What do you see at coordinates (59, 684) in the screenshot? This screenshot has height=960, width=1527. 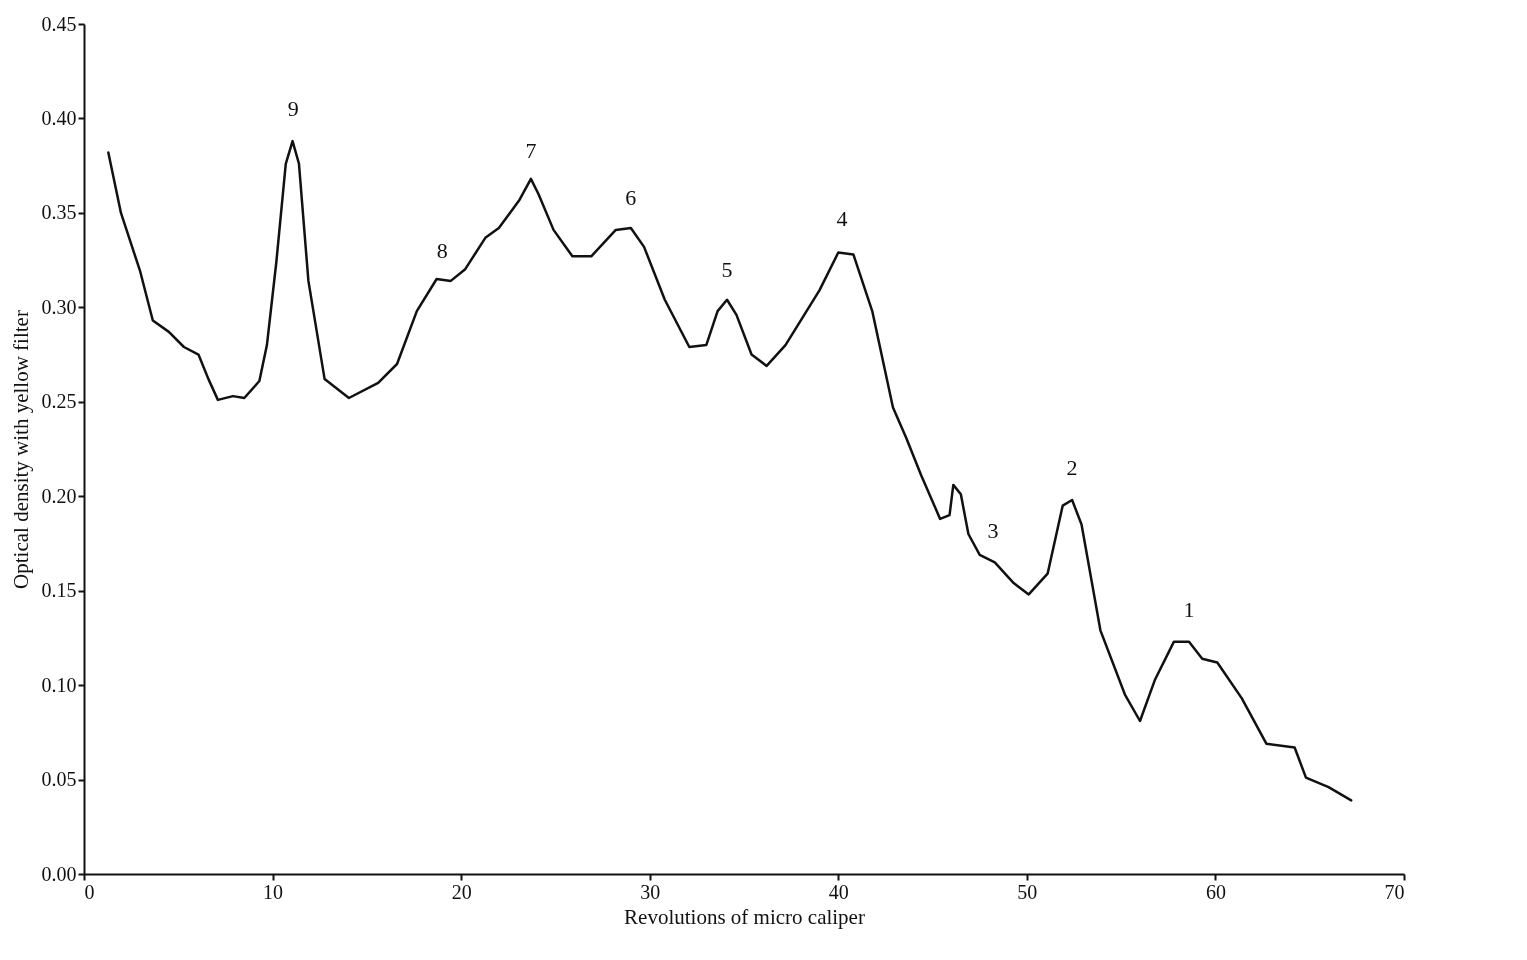 I see `y-tick-label: 0.10` at bounding box center [59, 684].